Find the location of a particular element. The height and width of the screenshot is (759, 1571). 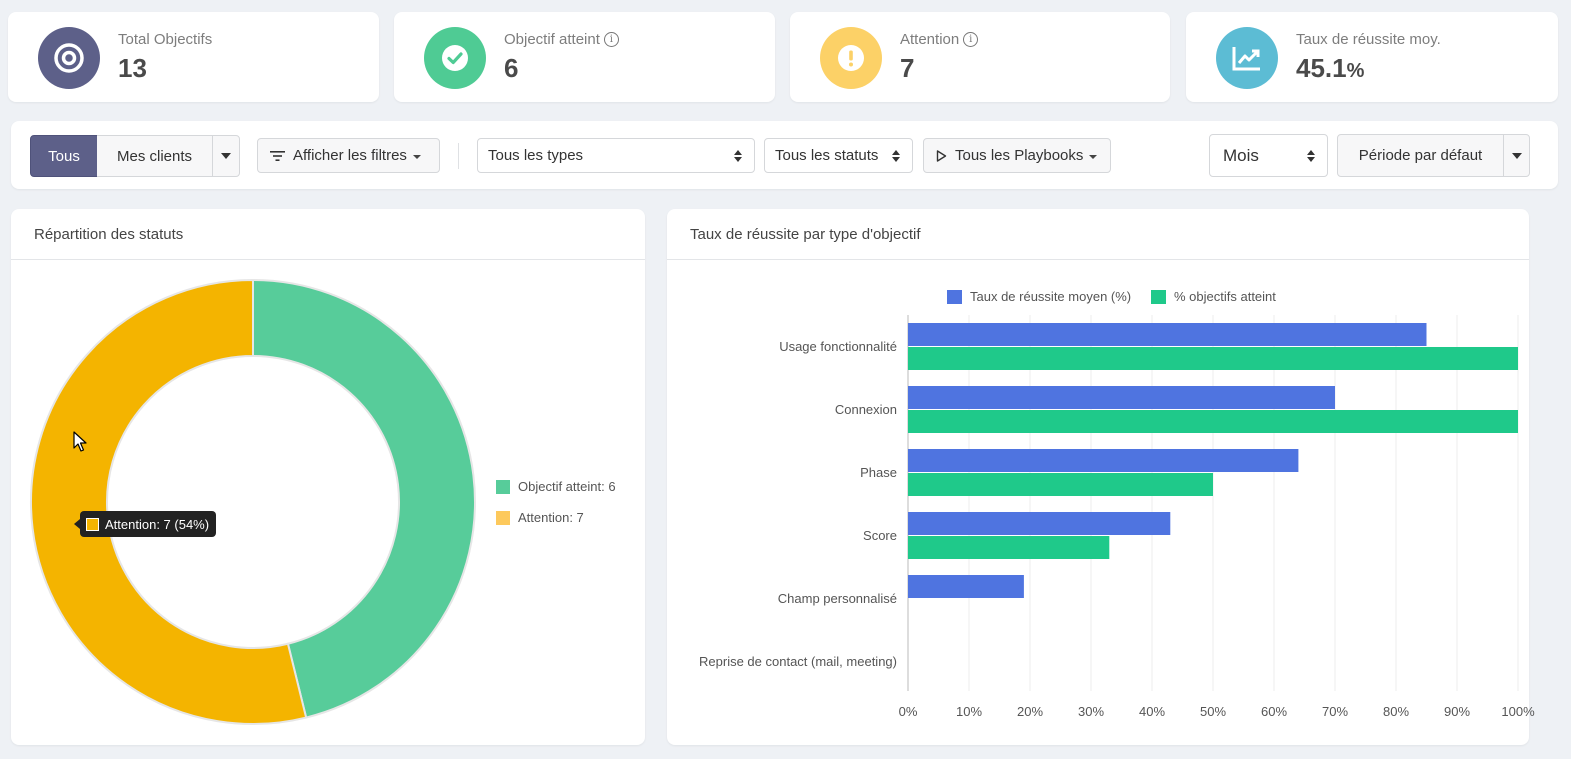

stat-value: 45.1 is located at coordinates (1321, 68).